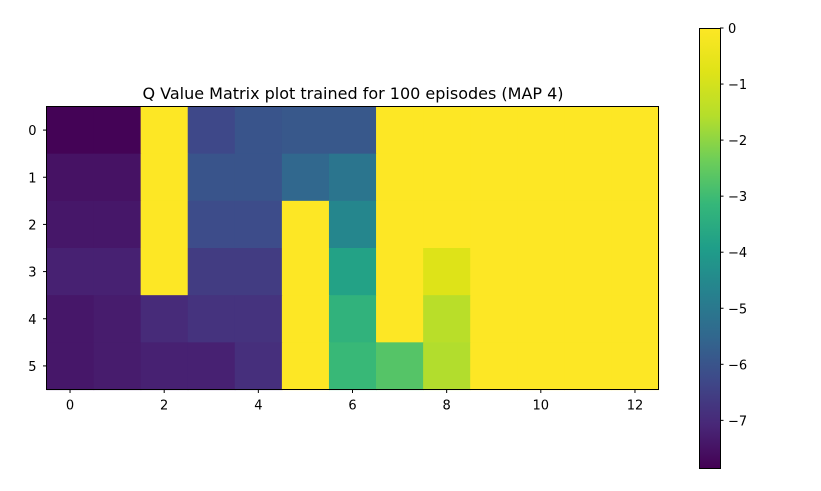  What do you see at coordinates (352, 406) in the screenshot?
I see `x-tick-label: 6` at bounding box center [352, 406].